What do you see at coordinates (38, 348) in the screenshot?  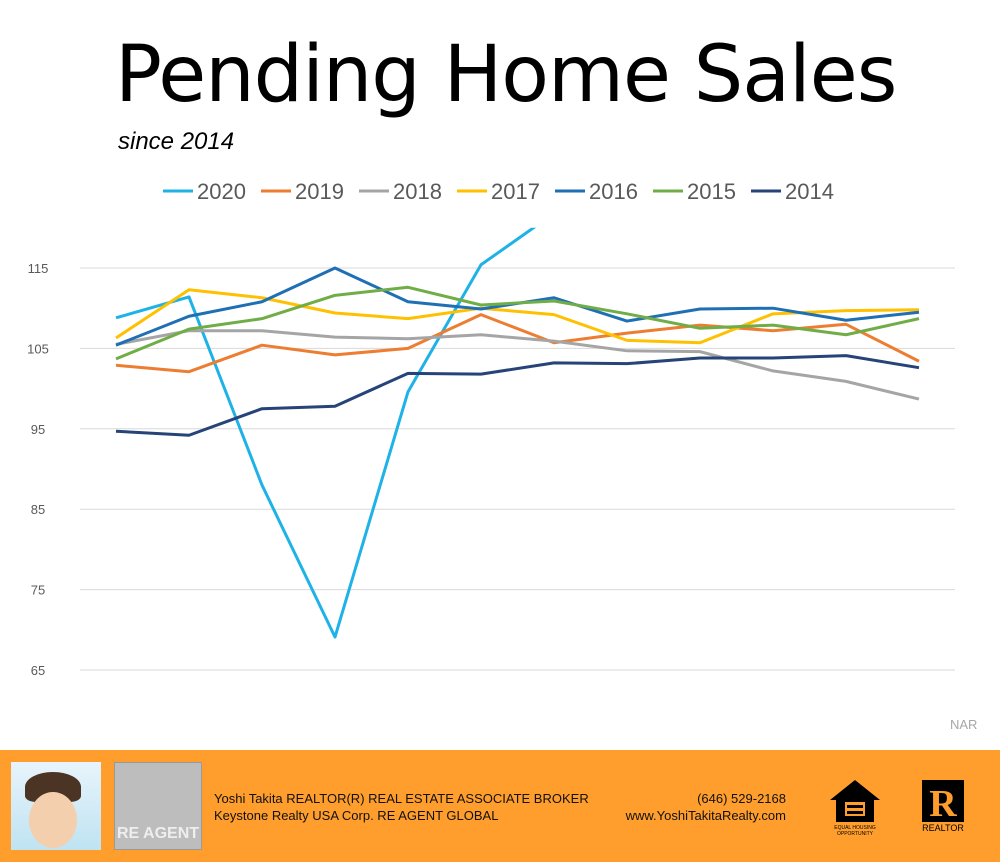 I see `y-tick-label: 105` at bounding box center [38, 348].